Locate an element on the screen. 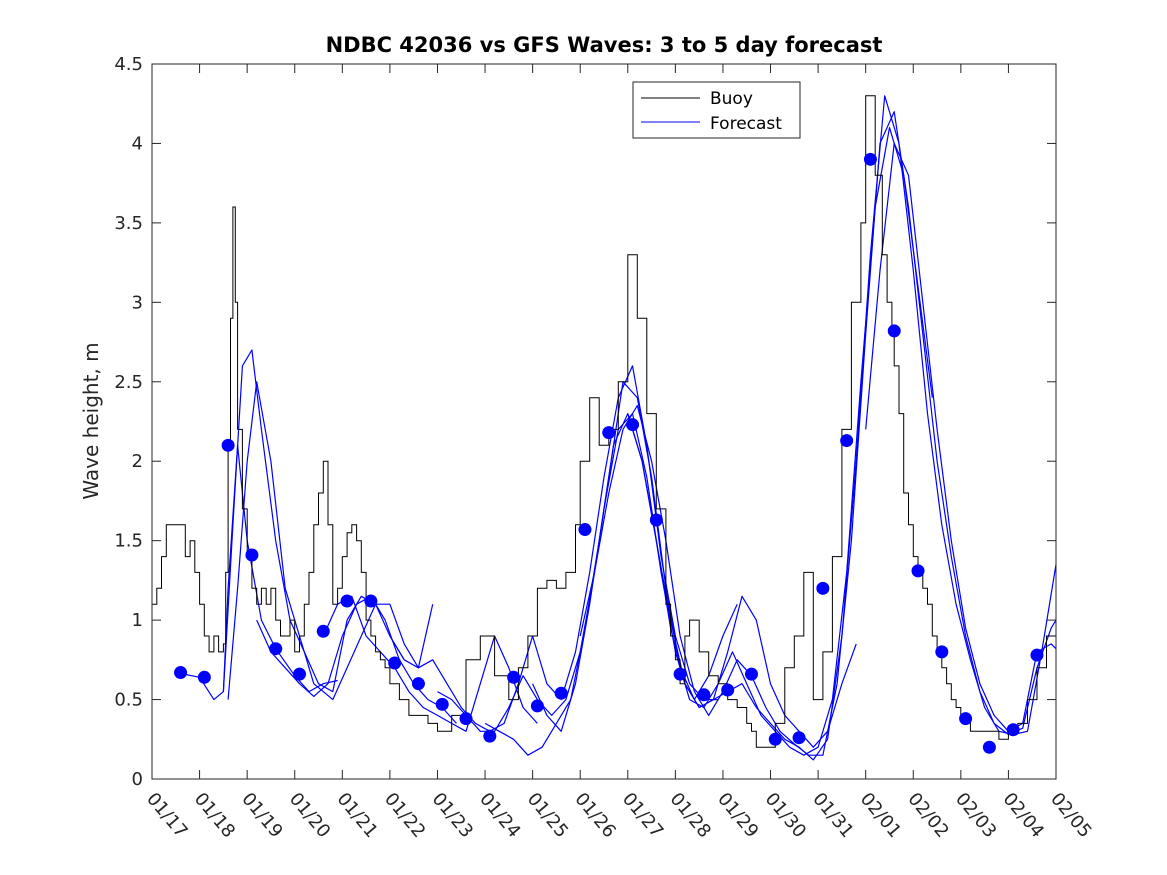 The image size is (1167, 875). legend: Buoy Forecast is located at coordinates (716, 110).